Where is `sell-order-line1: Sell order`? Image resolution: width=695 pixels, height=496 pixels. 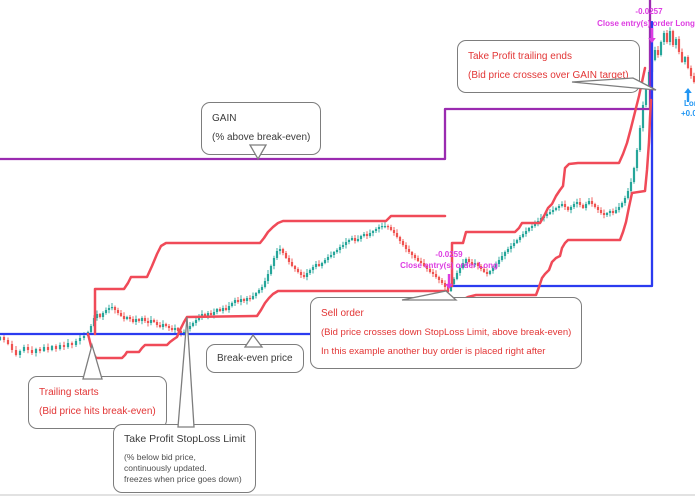 sell-order-line1: Sell order is located at coordinates (342, 313).